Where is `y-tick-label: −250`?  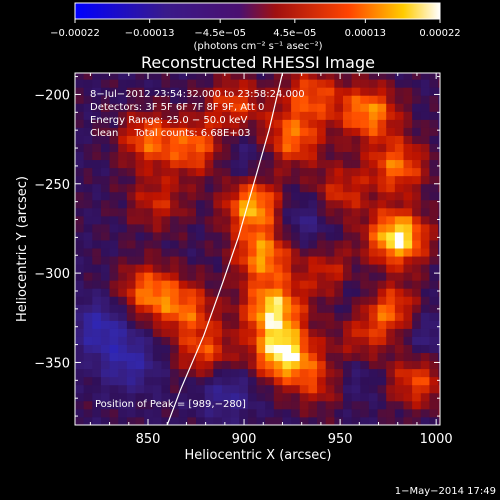
y-tick-label: −250 is located at coordinates (52, 185).